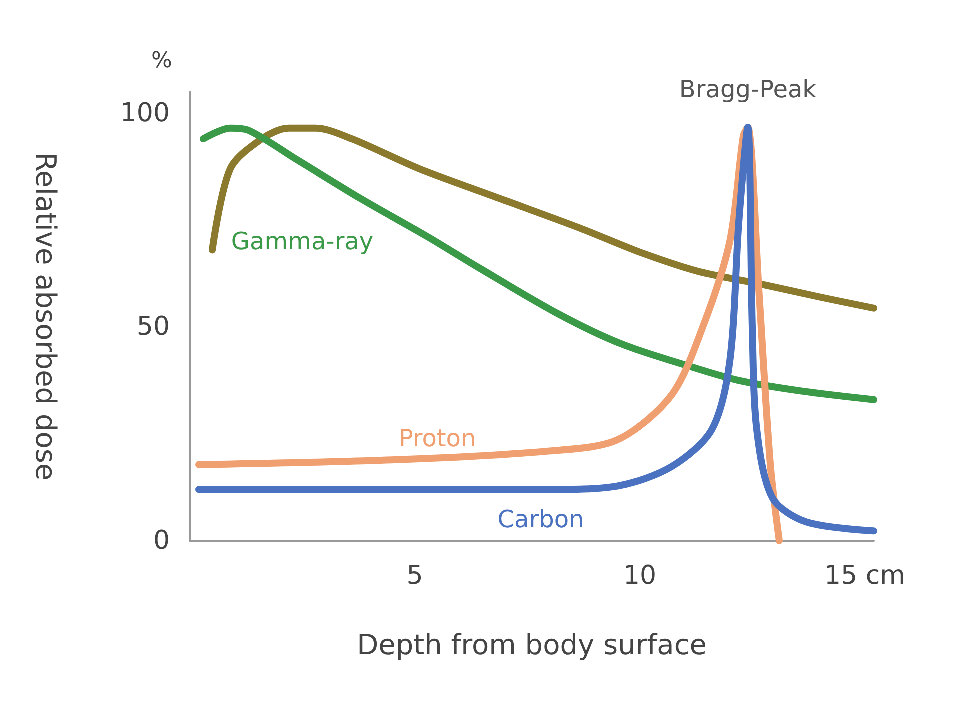  What do you see at coordinates (46, 316) in the screenshot?
I see `y-axis-title: Relative absorbed dose` at bounding box center [46, 316].